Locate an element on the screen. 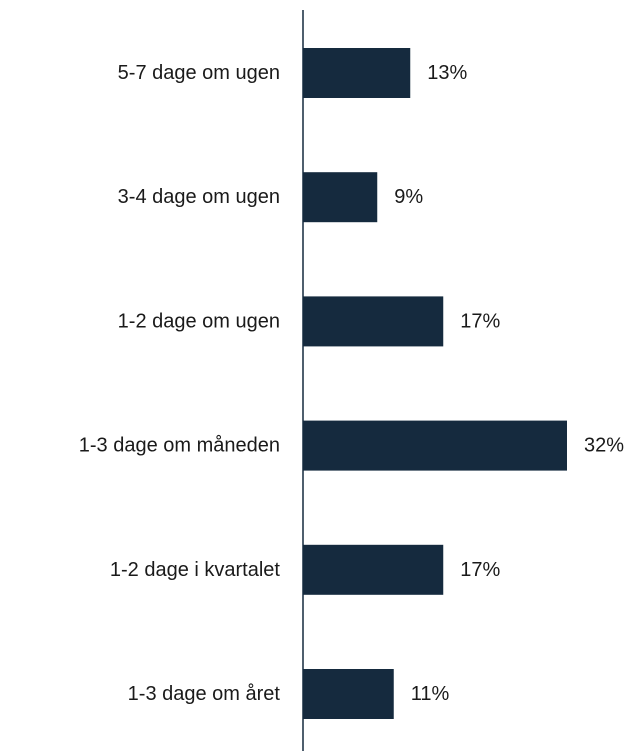  category-label: 3-4 dage om ugen is located at coordinates (199, 197).